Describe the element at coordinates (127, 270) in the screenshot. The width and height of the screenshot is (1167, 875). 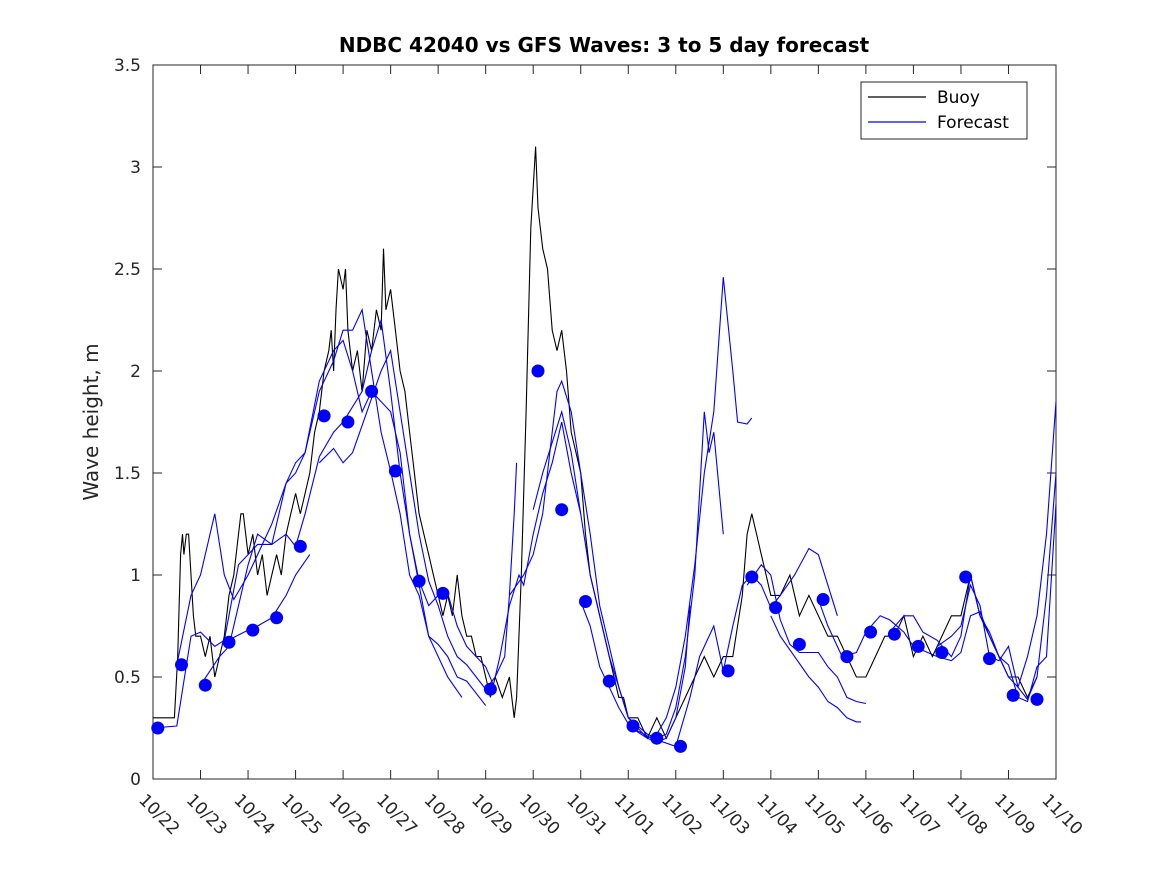
I see `y-tick-label: 2.5` at that location.